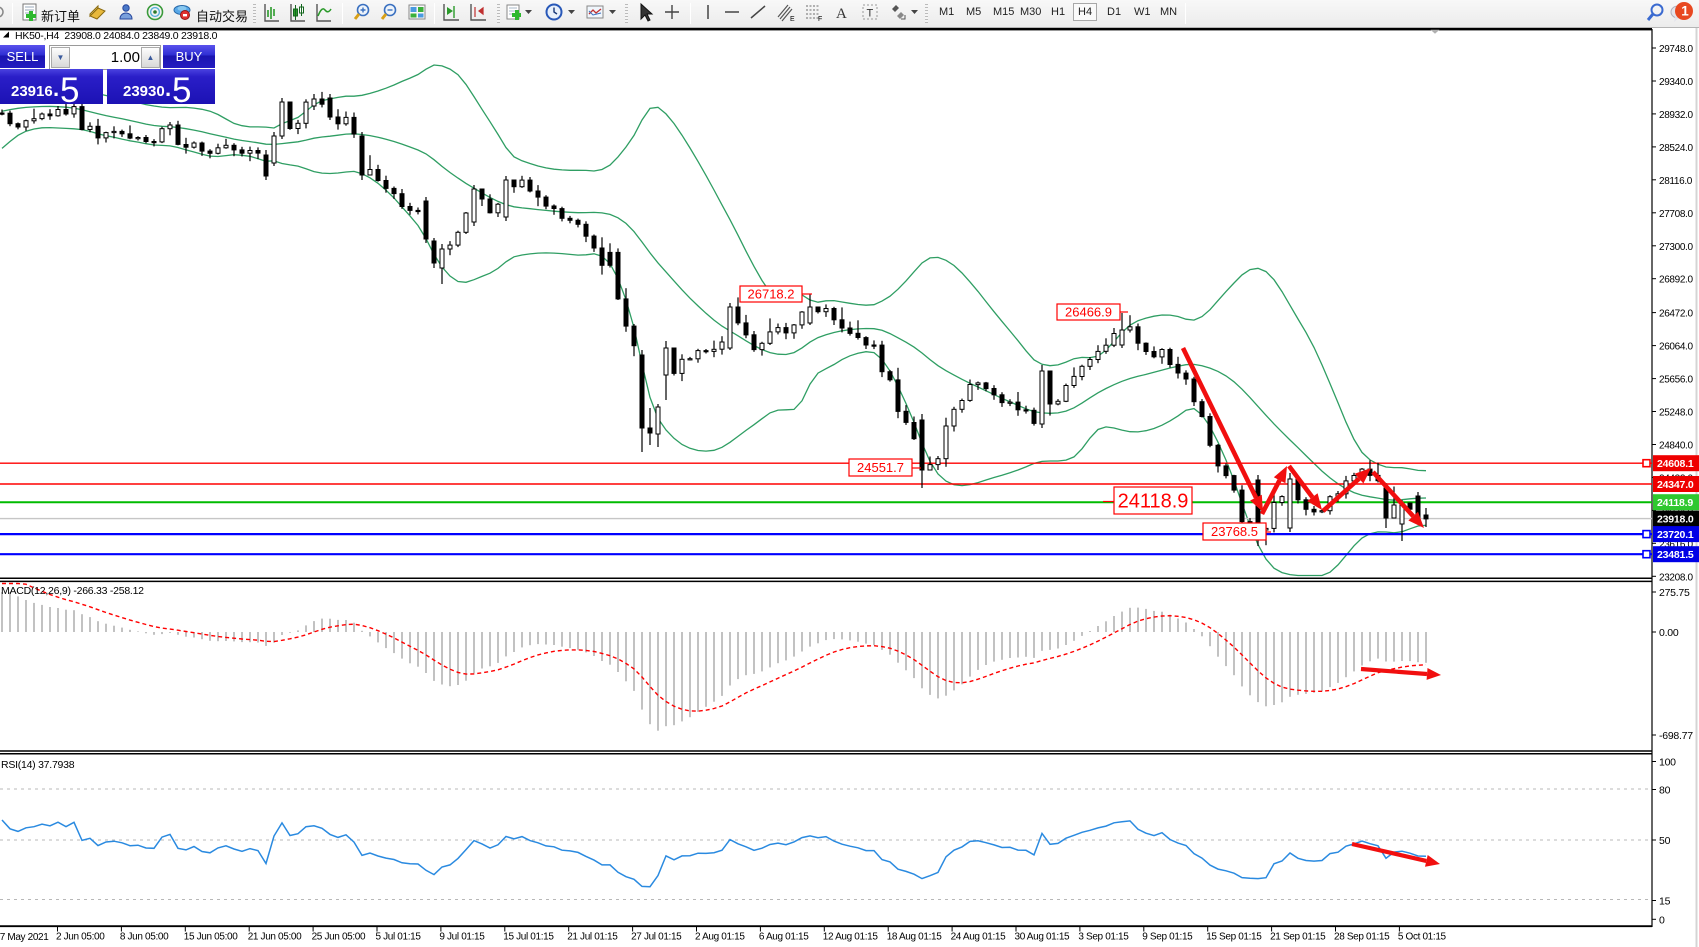 The image size is (1699, 947). Describe the element at coordinates (1676, 314) in the screenshot. I see `svg-text: 26472.0` at that location.